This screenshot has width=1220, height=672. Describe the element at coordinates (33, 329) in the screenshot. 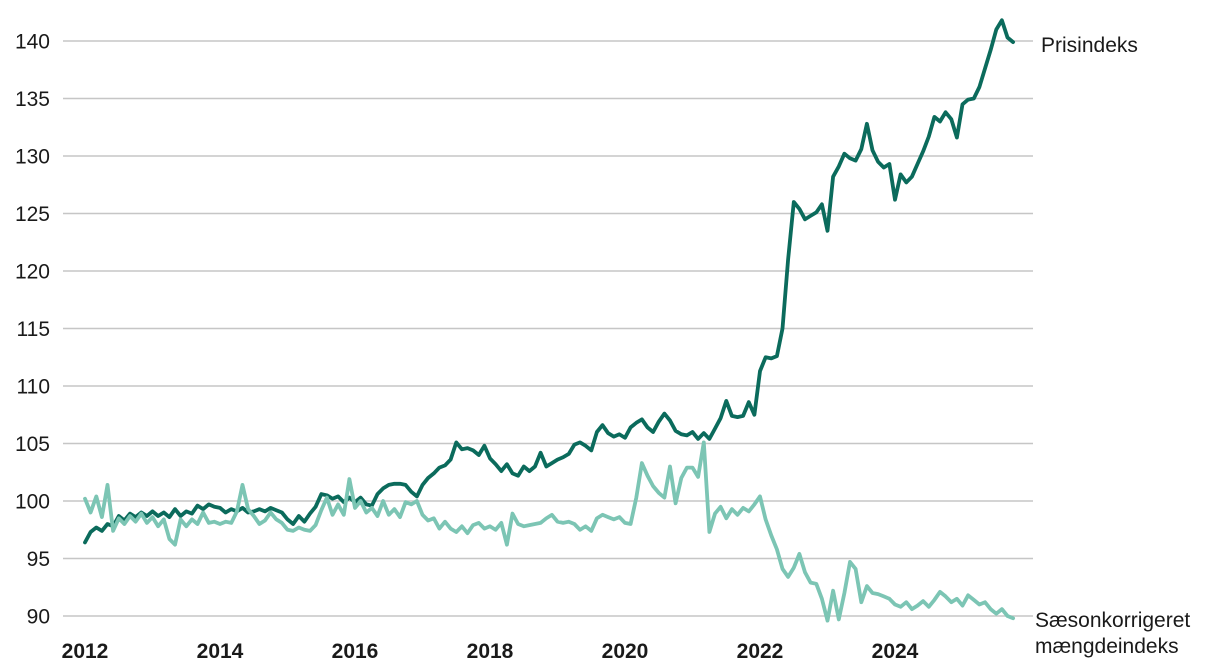

I see `y-tick-label-115: 115` at that location.